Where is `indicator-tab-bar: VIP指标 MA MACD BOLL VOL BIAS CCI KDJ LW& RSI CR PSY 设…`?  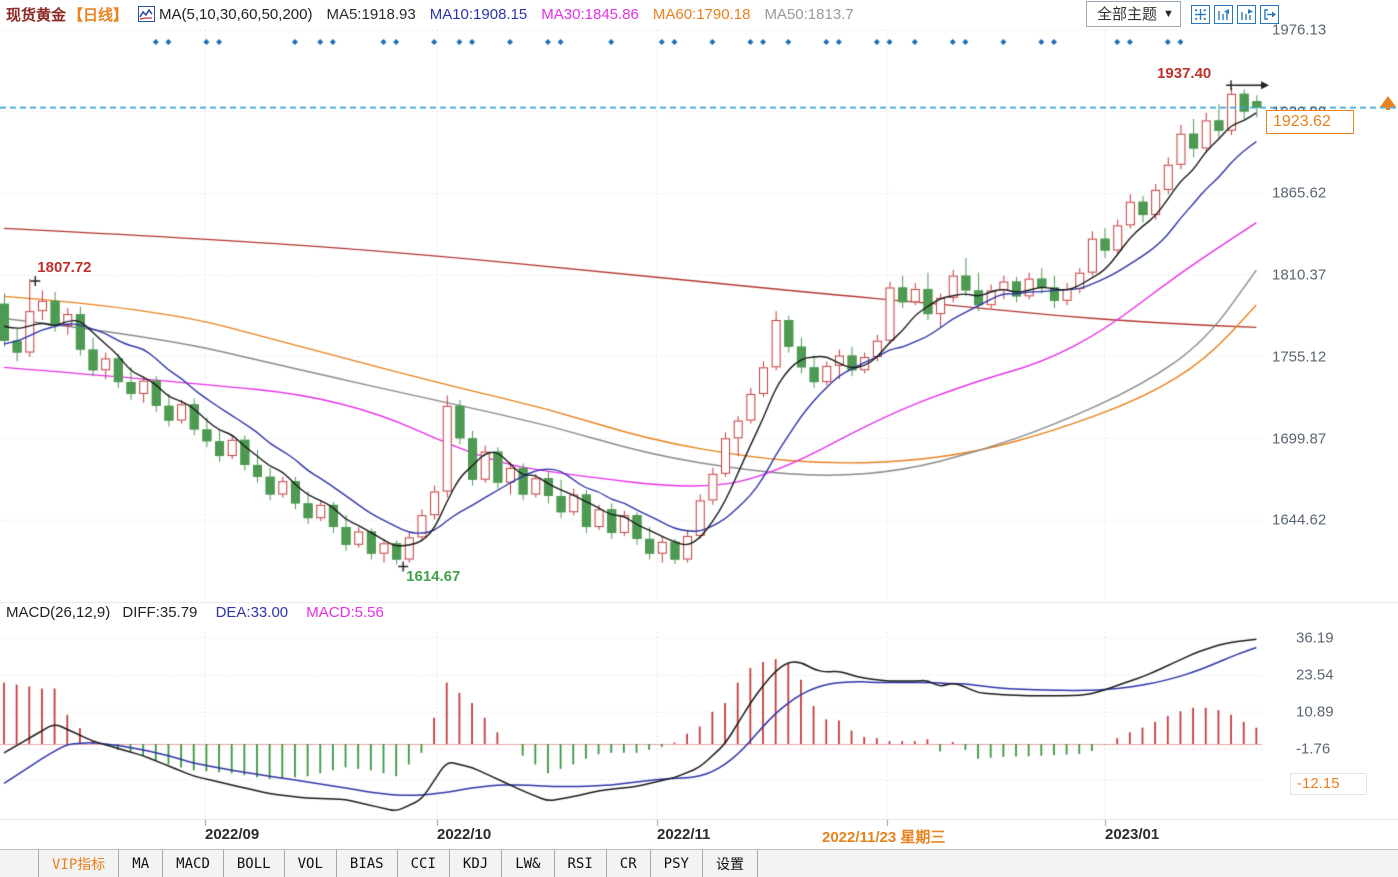
indicator-tab-bar: VIP指标 MA MACD BOLL VOL BIAS CCI KDJ LW& RSI CR PSY 设… is located at coordinates (699, 863).